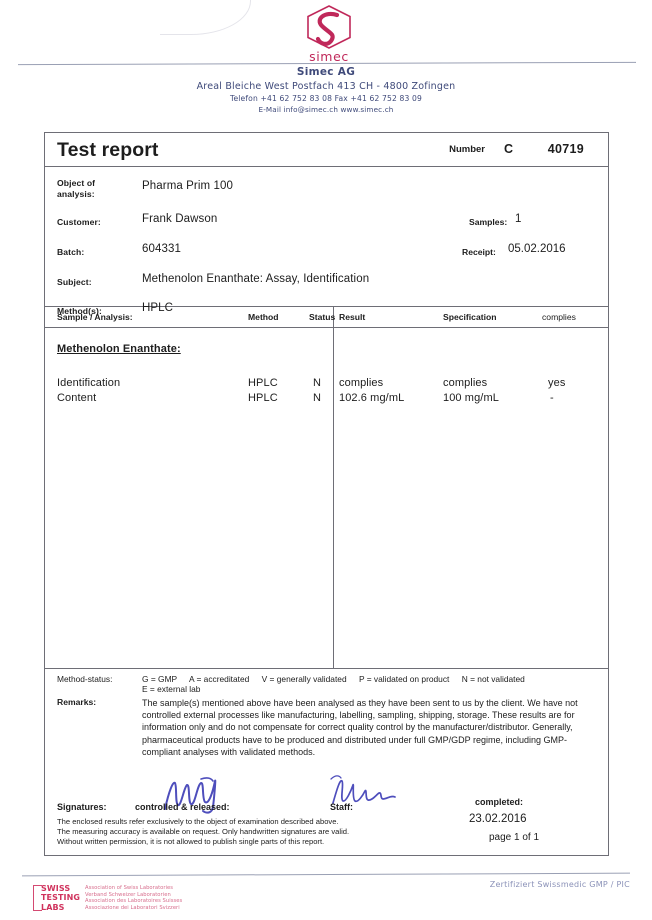 This screenshot has width=652, height=920. What do you see at coordinates (182, 807) in the screenshot?
I see `controlled-released-label: controlled & released:` at bounding box center [182, 807].